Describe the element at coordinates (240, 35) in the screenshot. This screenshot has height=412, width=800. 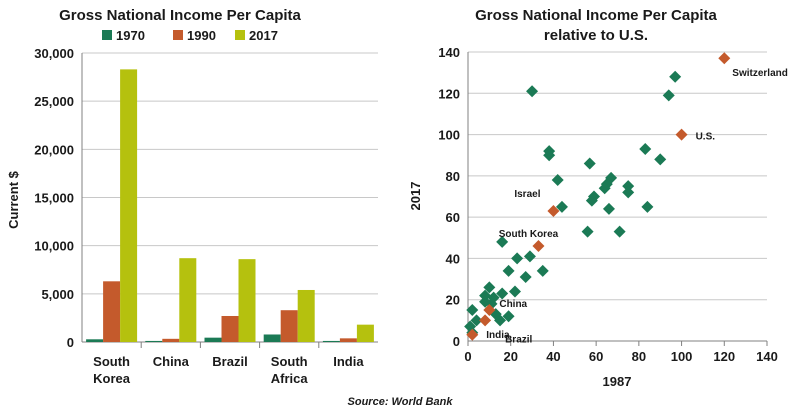
I see `legend-swatch-2017` at that location.